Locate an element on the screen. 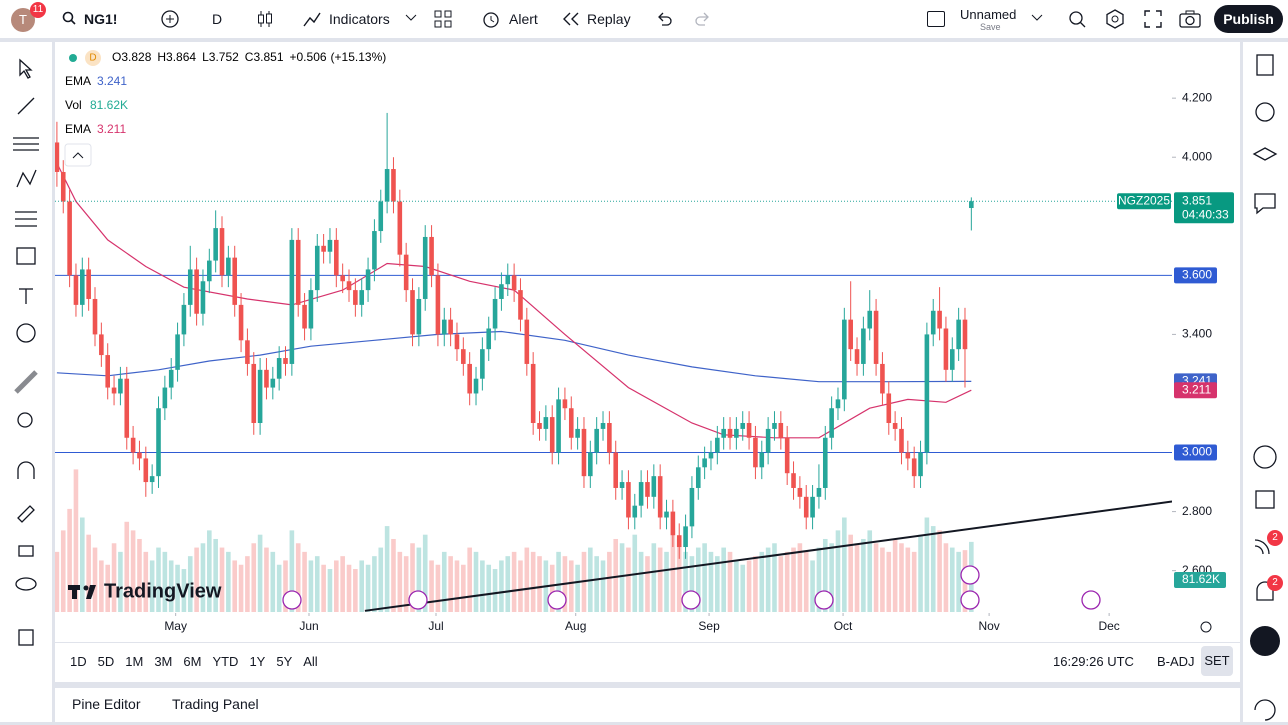 The height and width of the screenshot is (725, 1288). apps-button is located at coordinates (1265, 641).